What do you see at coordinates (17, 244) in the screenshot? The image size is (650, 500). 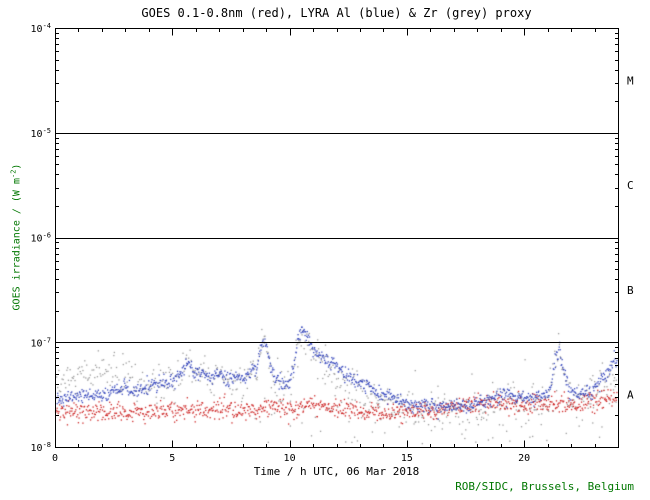 I see `y-axis-label-text: GOES irradiance / (W m` at bounding box center [17, 244].